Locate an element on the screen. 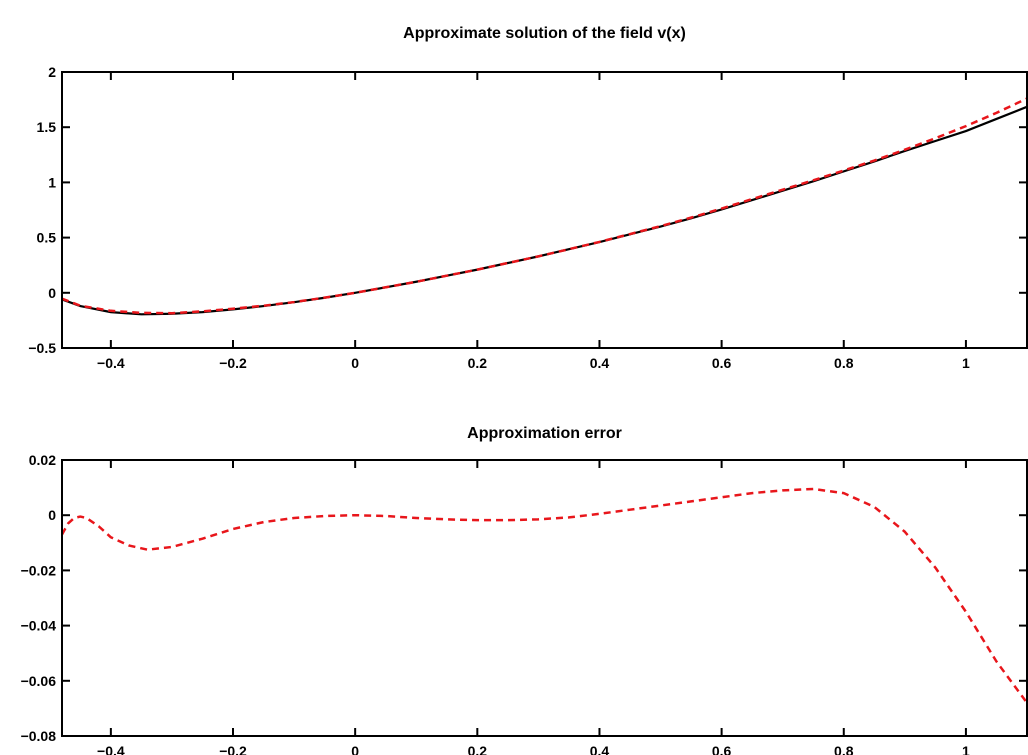  chart-title: Approximation error is located at coordinates (544, 433).